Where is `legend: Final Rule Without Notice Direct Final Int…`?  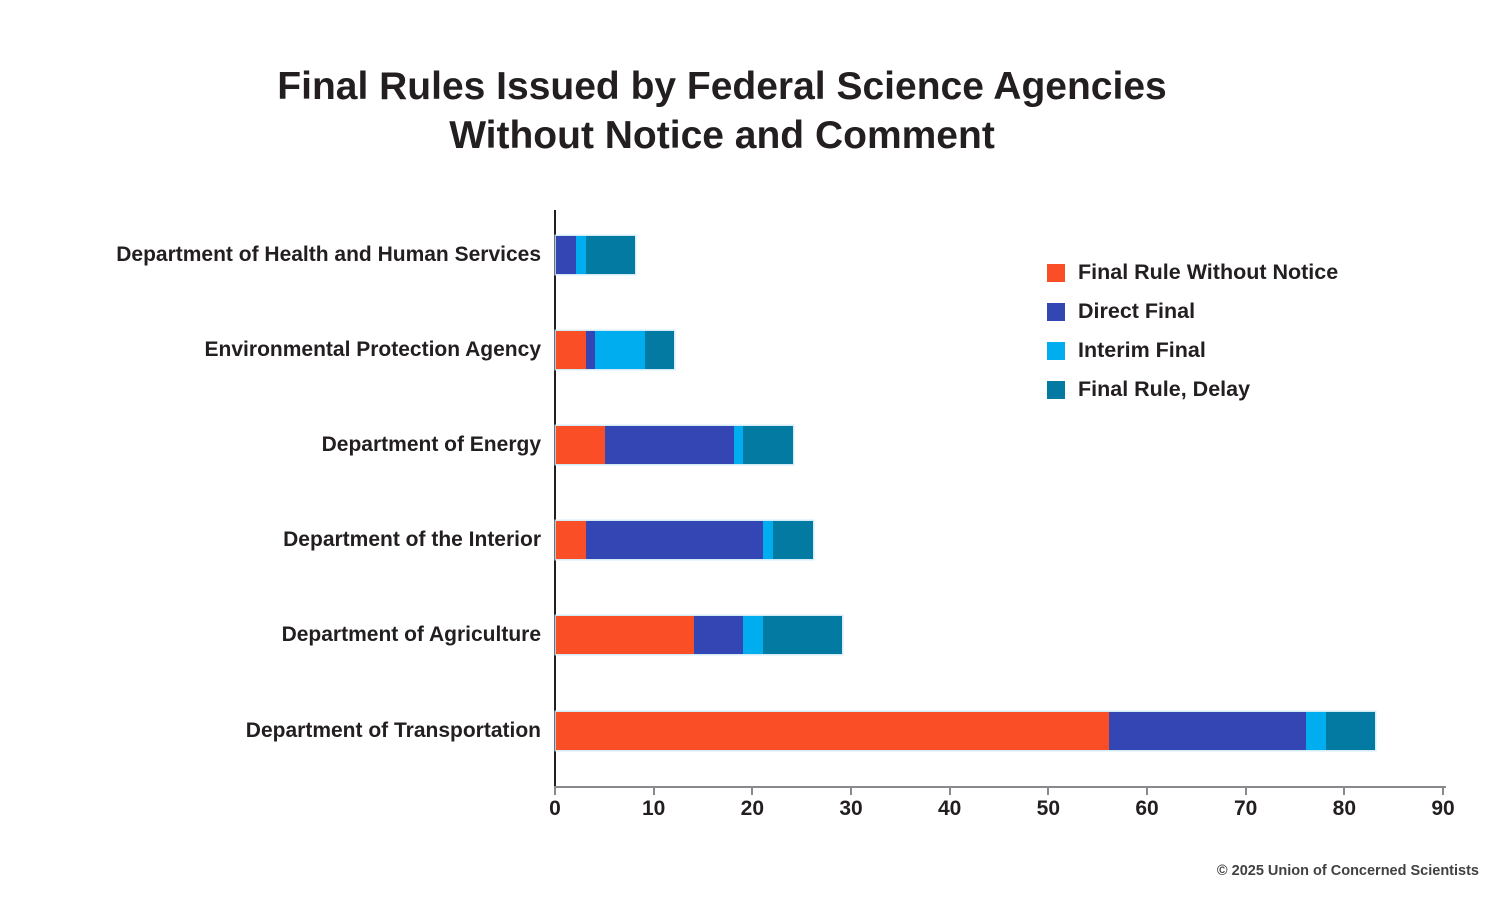
legend: Final Rule Without Notice Direct Final Int… is located at coordinates (1192, 338).